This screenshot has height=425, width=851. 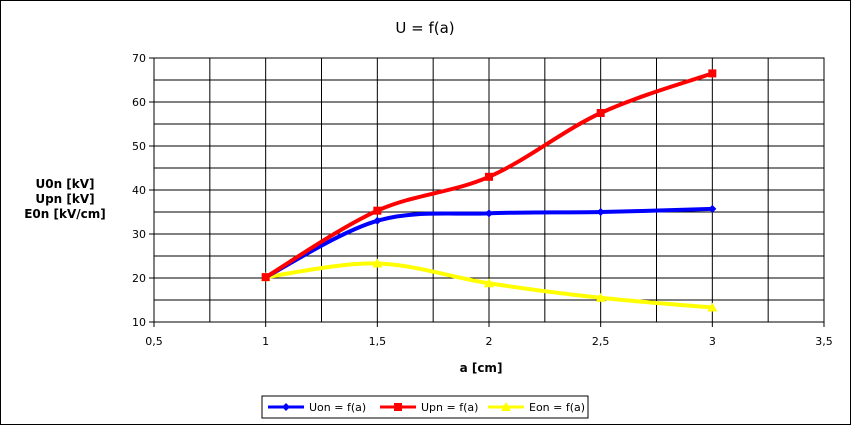 What do you see at coordinates (712, 341) in the screenshot?
I see `x-tick-label: 3` at bounding box center [712, 341].